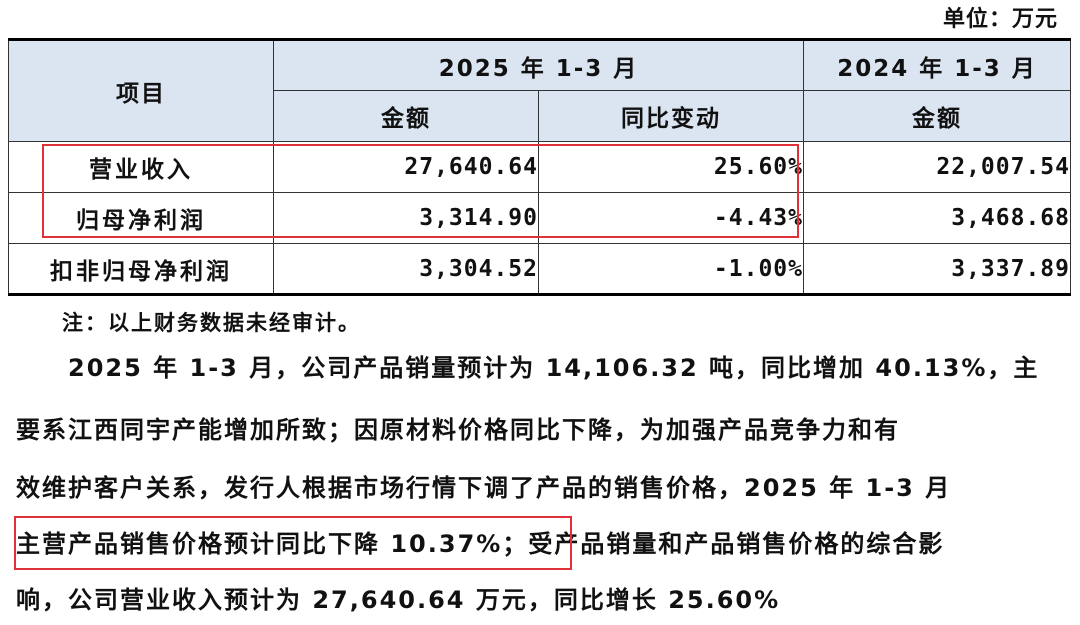 The height and width of the screenshot is (625, 1080). What do you see at coordinates (671, 269) in the screenshot?
I see `row-yoy: -1.00%` at bounding box center [671, 269].